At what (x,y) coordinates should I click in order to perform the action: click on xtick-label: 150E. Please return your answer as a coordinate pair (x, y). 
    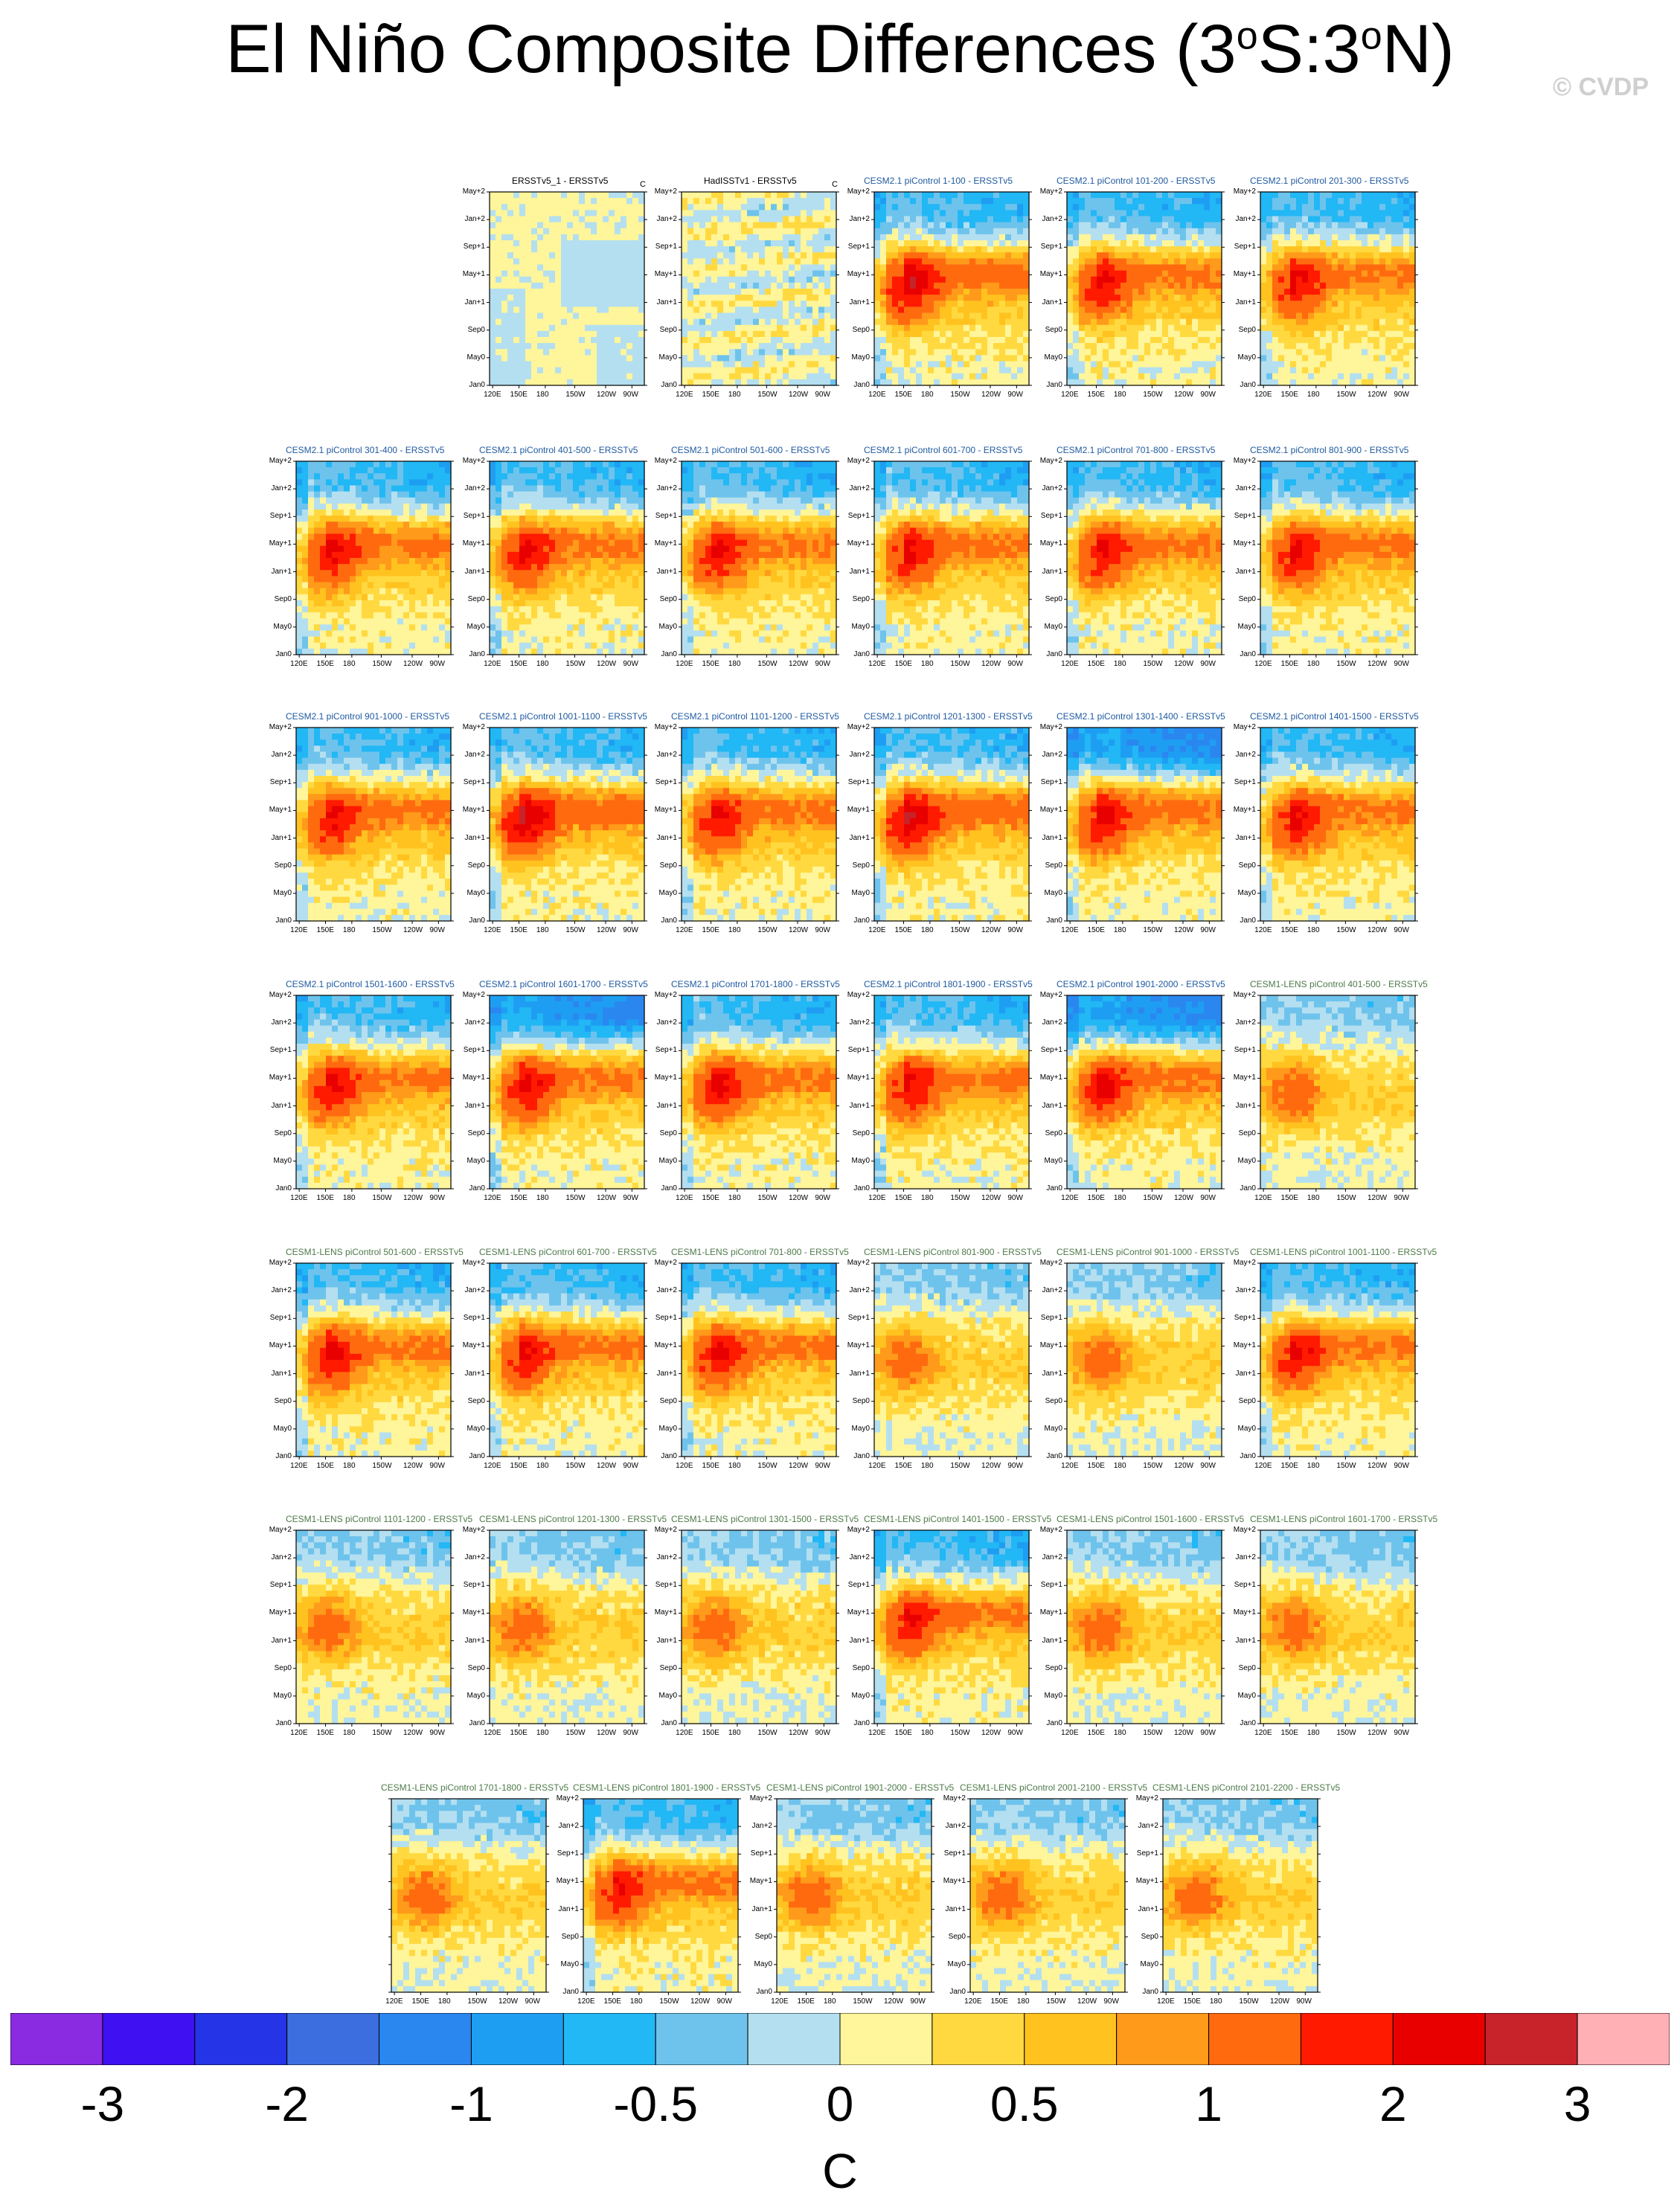
    Looking at the image, I should click on (711, 395).